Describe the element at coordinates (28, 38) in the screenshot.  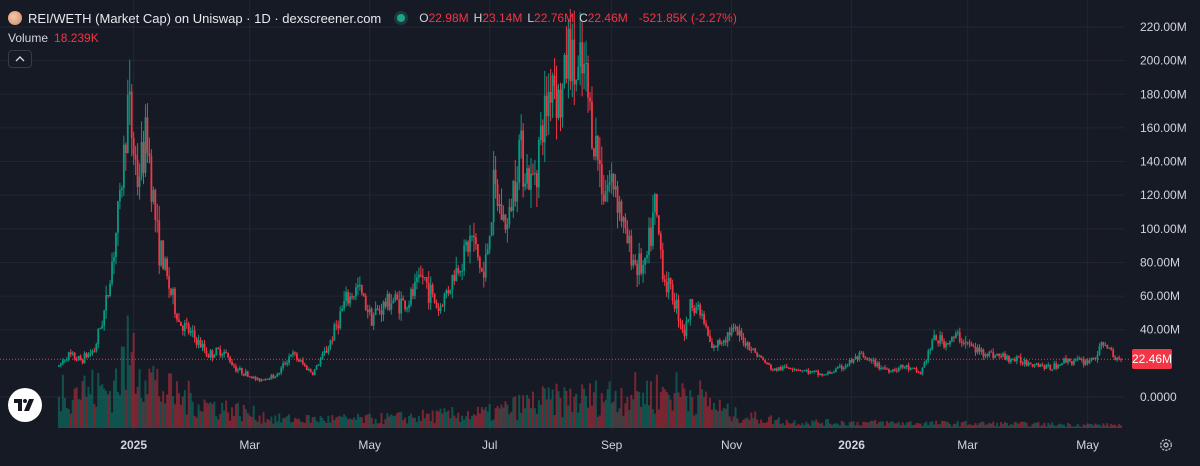
I see `volume-label: Volume` at that location.